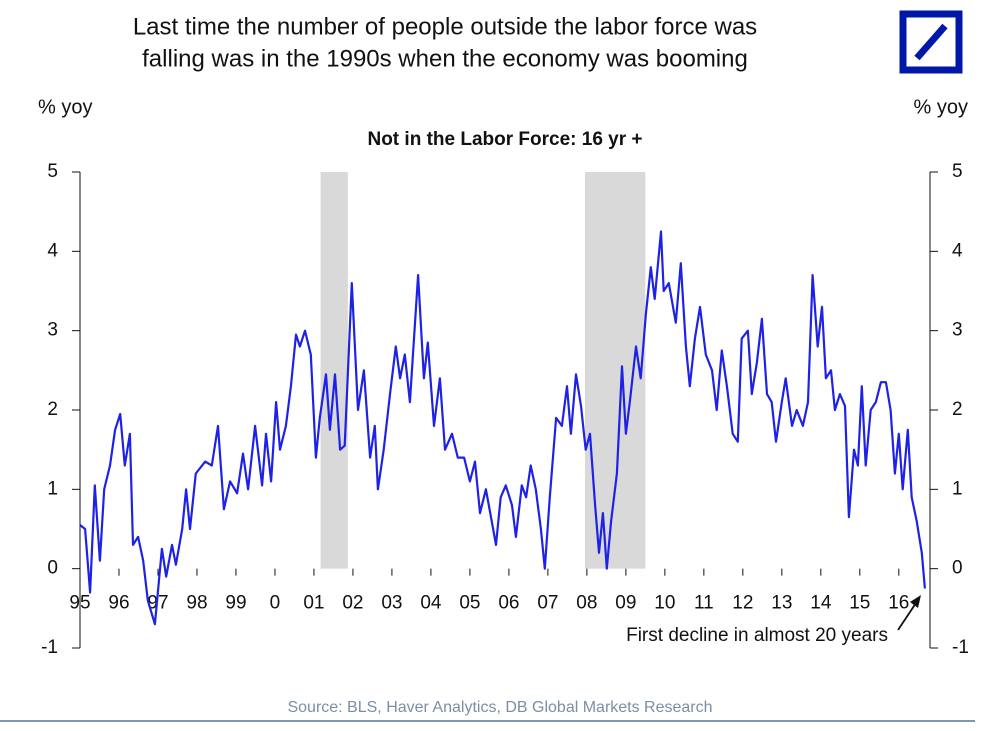 Image resolution: width=981 pixels, height=731 pixels. What do you see at coordinates (742, 603) in the screenshot?
I see `x-tick-label: 12` at bounding box center [742, 603].